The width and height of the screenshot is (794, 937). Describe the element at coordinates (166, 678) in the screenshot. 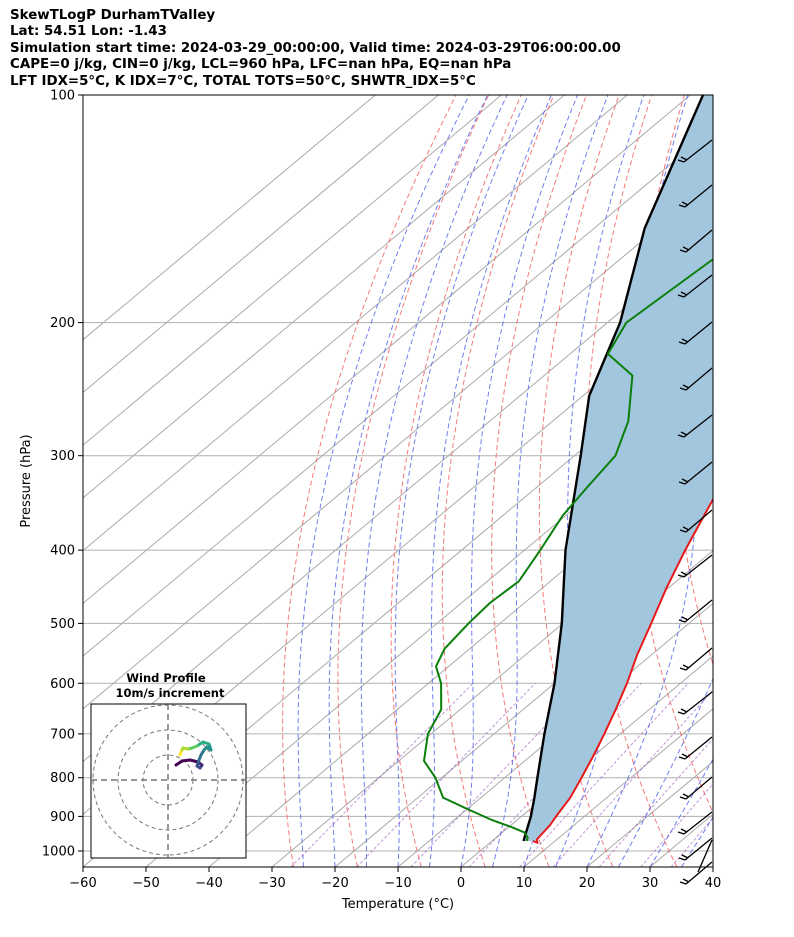

I see `hodograph-title: Wind Profile` at that location.